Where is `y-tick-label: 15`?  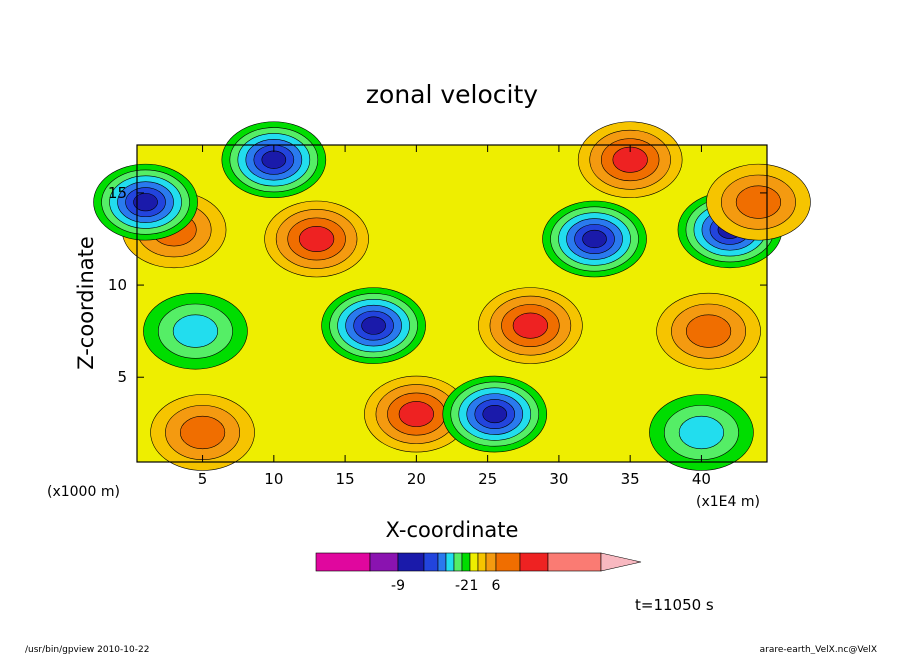 y-tick-label: 15 is located at coordinates (117, 193).